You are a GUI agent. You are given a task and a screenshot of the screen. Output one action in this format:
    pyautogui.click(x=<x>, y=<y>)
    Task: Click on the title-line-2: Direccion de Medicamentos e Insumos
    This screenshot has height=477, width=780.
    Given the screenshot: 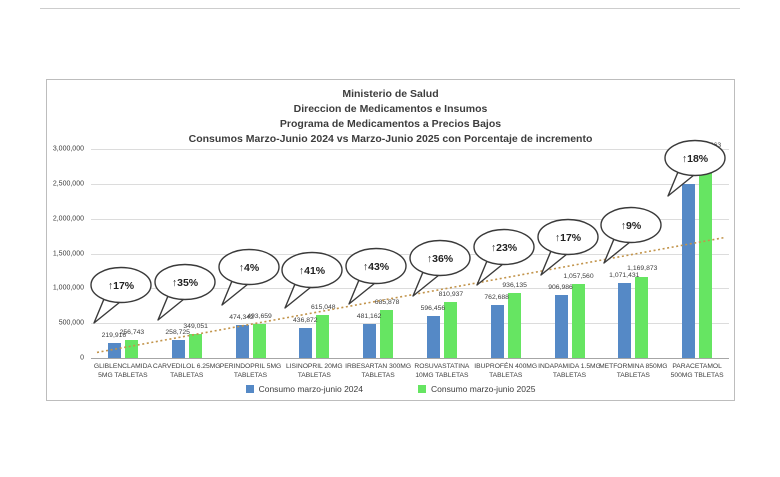 What is the action you would take?
    pyautogui.click(x=390, y=109)
    